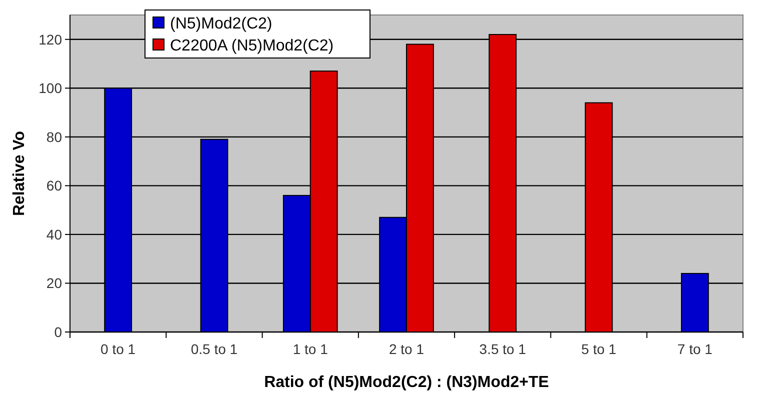 Image resolution: width=758 pixels, height=402 pixels. Describe the element at coordinates (252, 46) in the screenshot. I see `legend-label: C2200A (N5)Mod2(C2)` at that location.